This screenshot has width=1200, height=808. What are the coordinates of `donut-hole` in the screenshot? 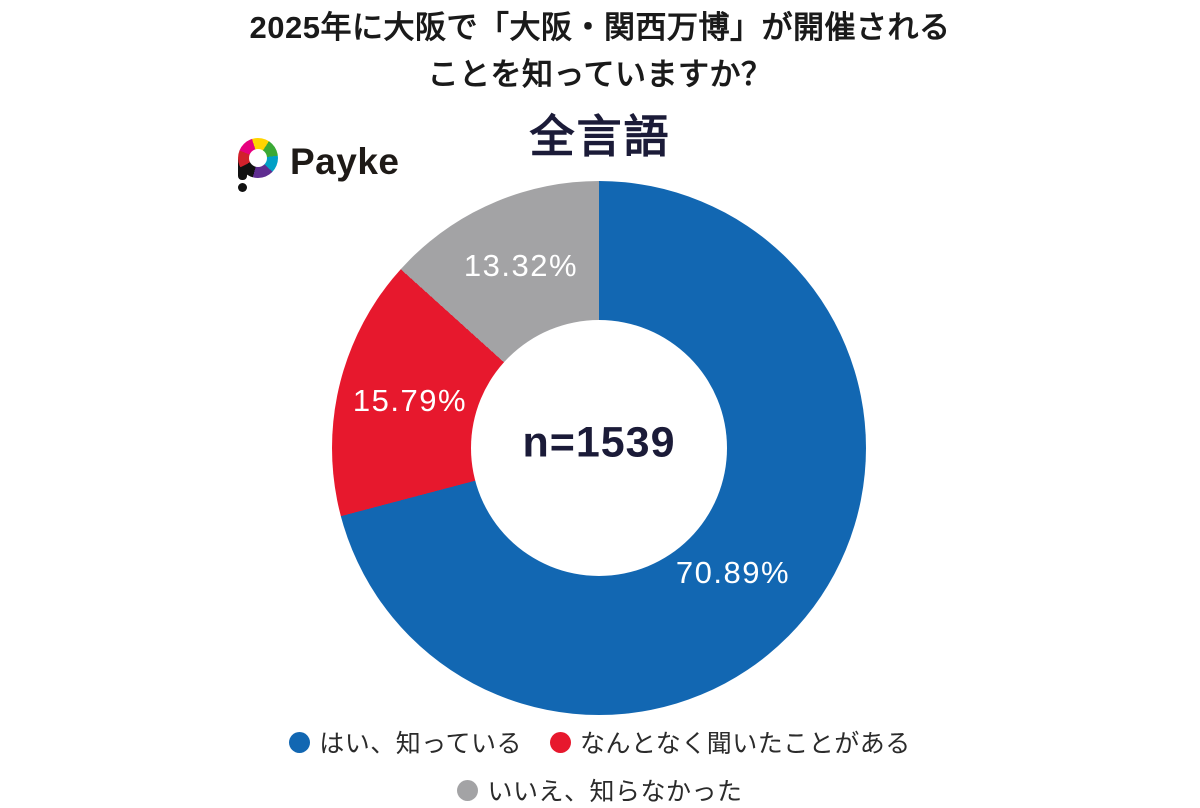 It's located at (599, 448).